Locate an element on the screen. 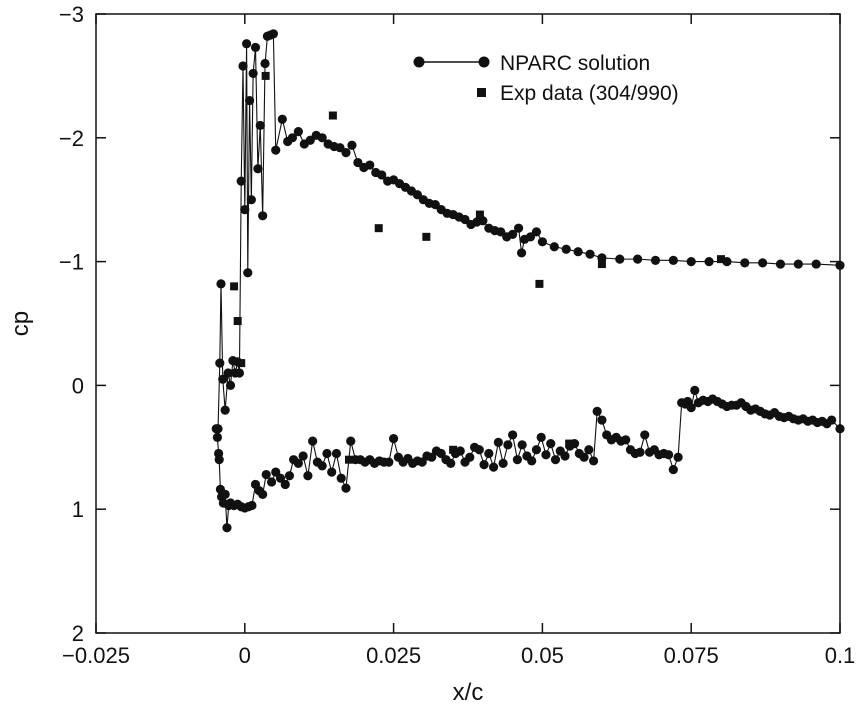 This screenshot has width=857, height=710. y-axis-label: cp is located at coordinates (20, 323).